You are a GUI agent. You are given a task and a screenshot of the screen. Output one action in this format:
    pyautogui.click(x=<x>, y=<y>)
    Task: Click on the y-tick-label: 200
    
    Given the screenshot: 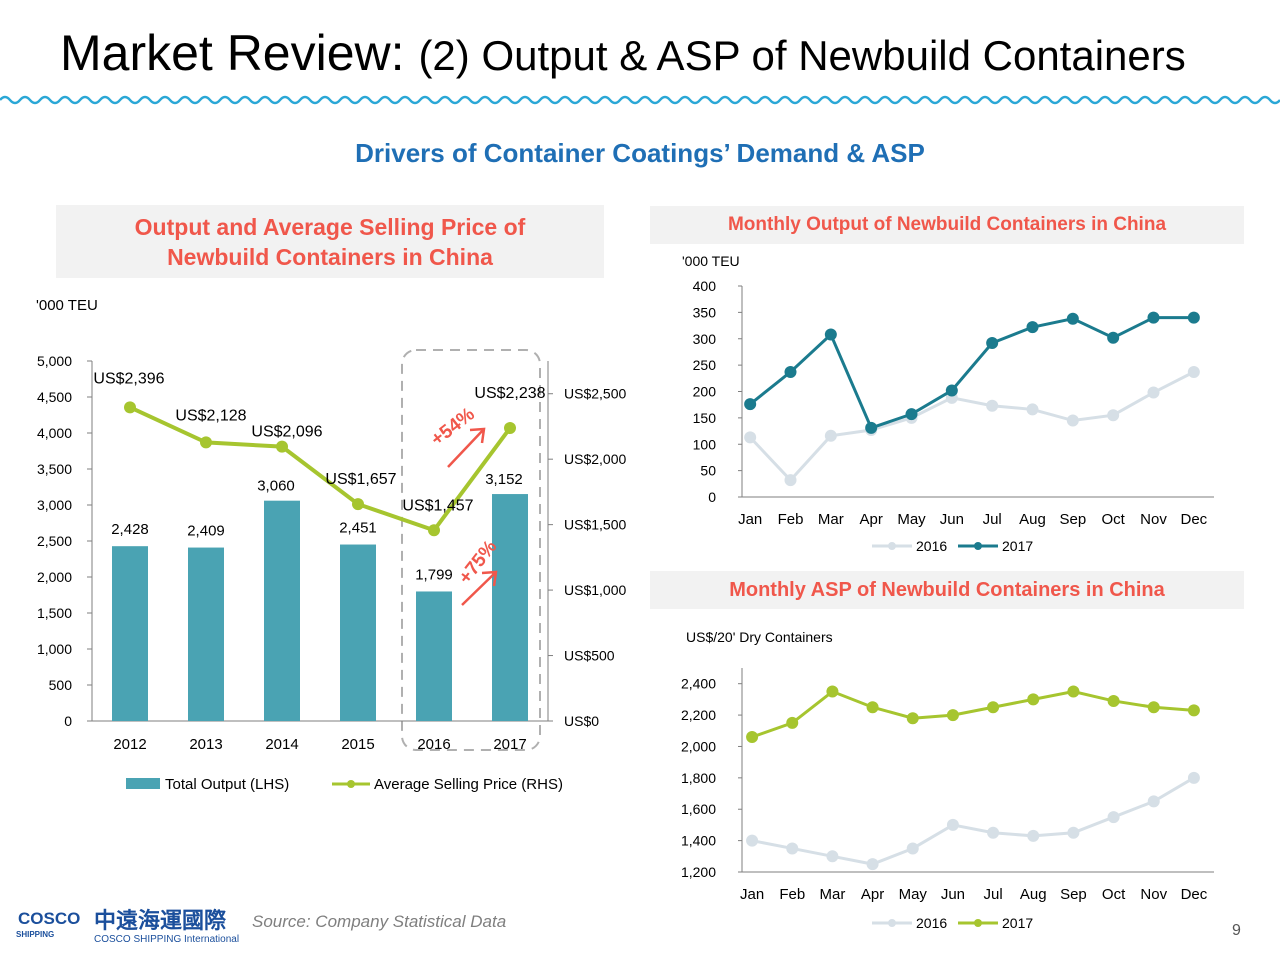 What is the action you would take?
    pyautogui.click(x=705, y=392)
    